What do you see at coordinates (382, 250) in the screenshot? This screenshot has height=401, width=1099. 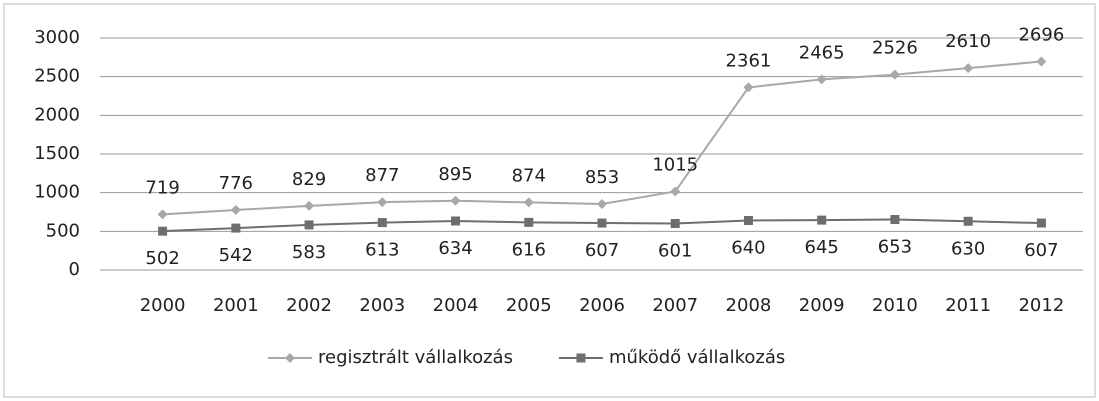 I see `data-label: 613` at bounding box center [382, 250].